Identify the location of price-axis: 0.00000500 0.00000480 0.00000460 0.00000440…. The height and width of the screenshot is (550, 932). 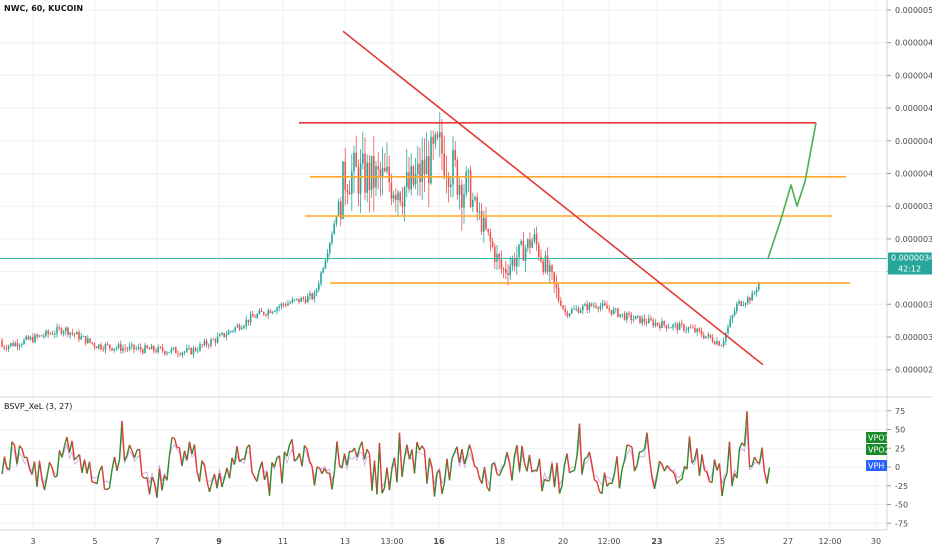
(909, 190).